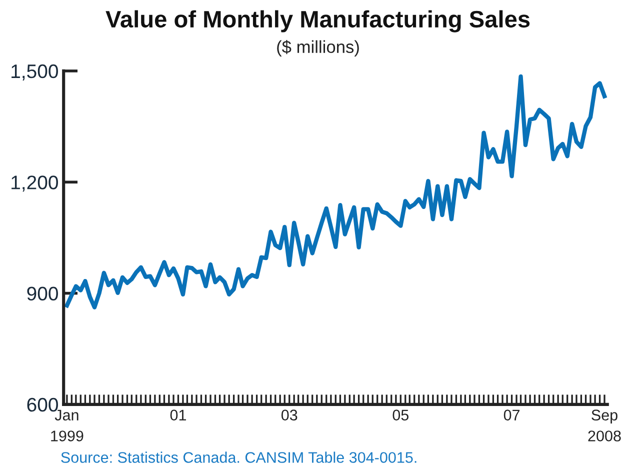 Image resolution: width=636 pixels, height=473 pixels. Describe the element at coordinates (318, 48) in the screenshot. I see `chart-subtitle: ($ millions)` at that location.